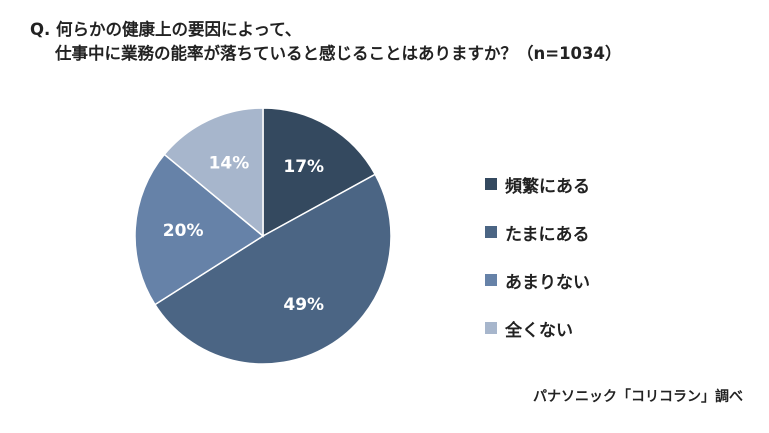  I want to click on pie-slice-label-1: 17%, so click(303, 167).